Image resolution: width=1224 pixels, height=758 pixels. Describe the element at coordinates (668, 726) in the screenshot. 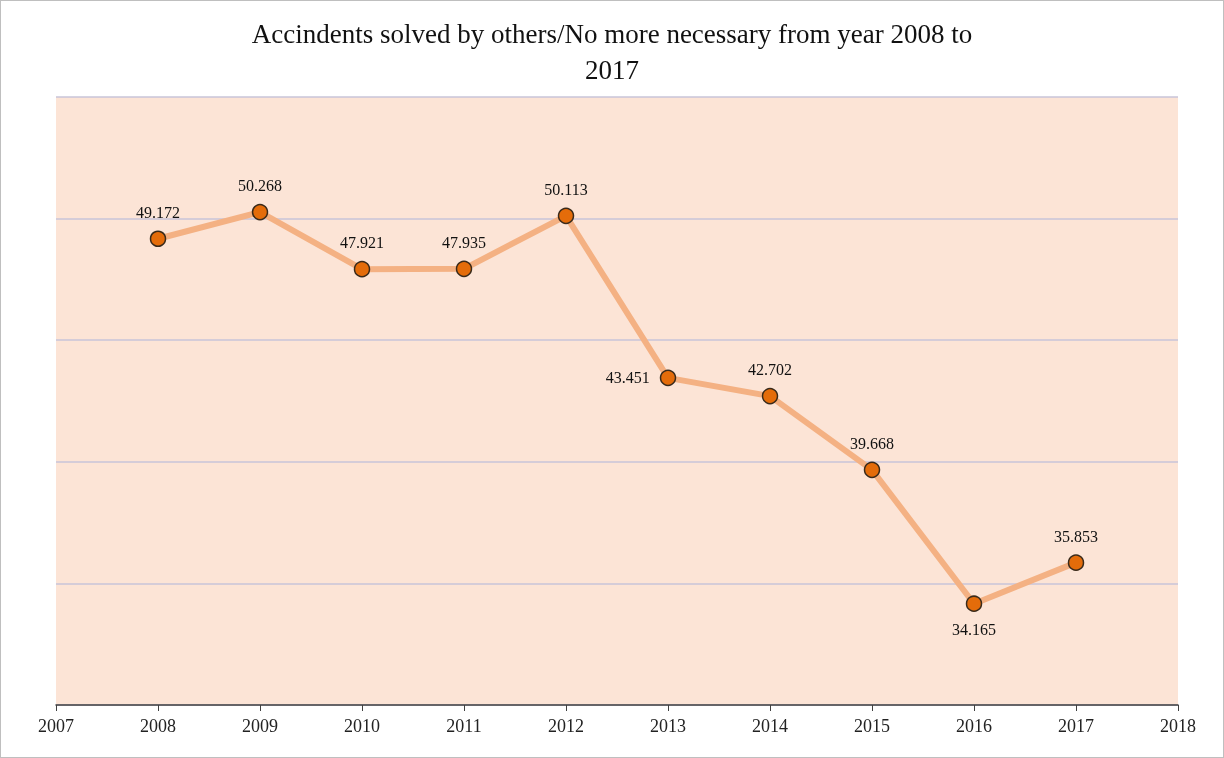

I see `x-tick-label: 2013` at that location.